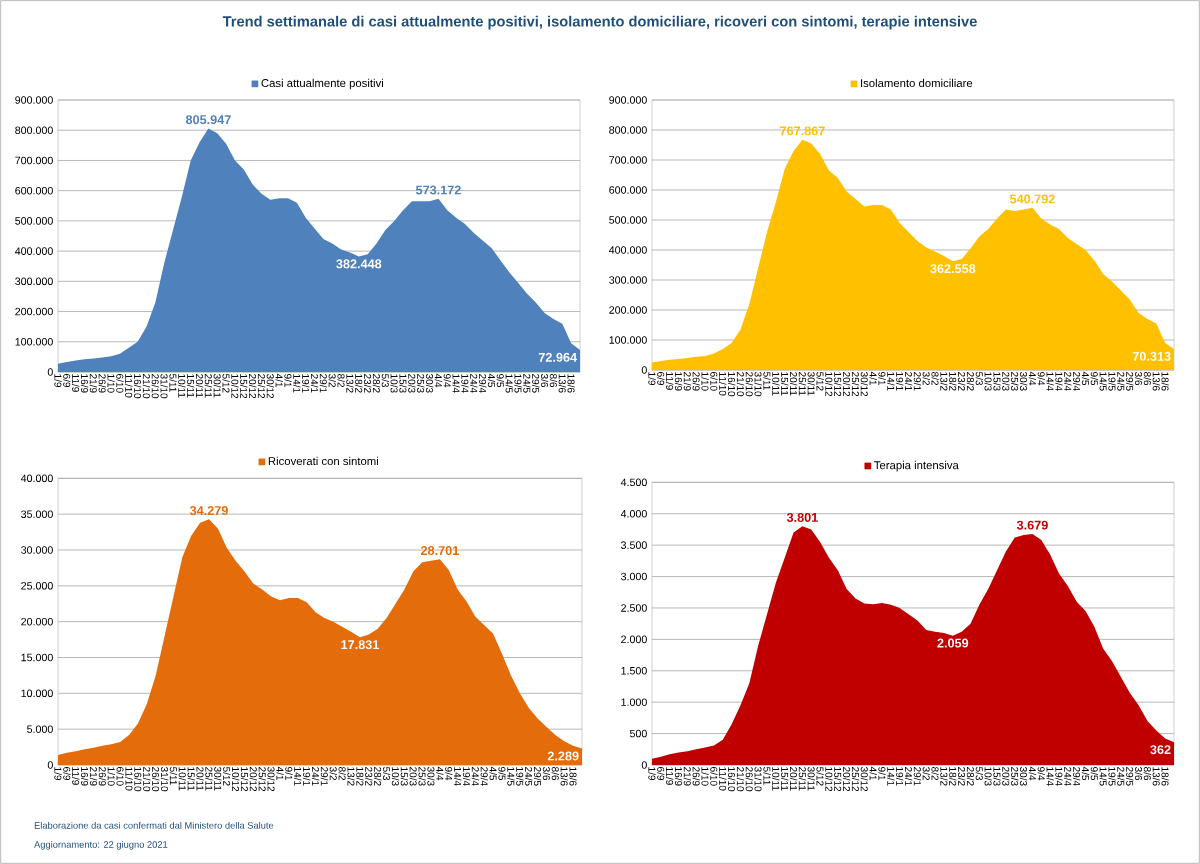  Describe the element at coordinates (802, 517) in the screenshot. I see `data-label: 3.801` at that location.